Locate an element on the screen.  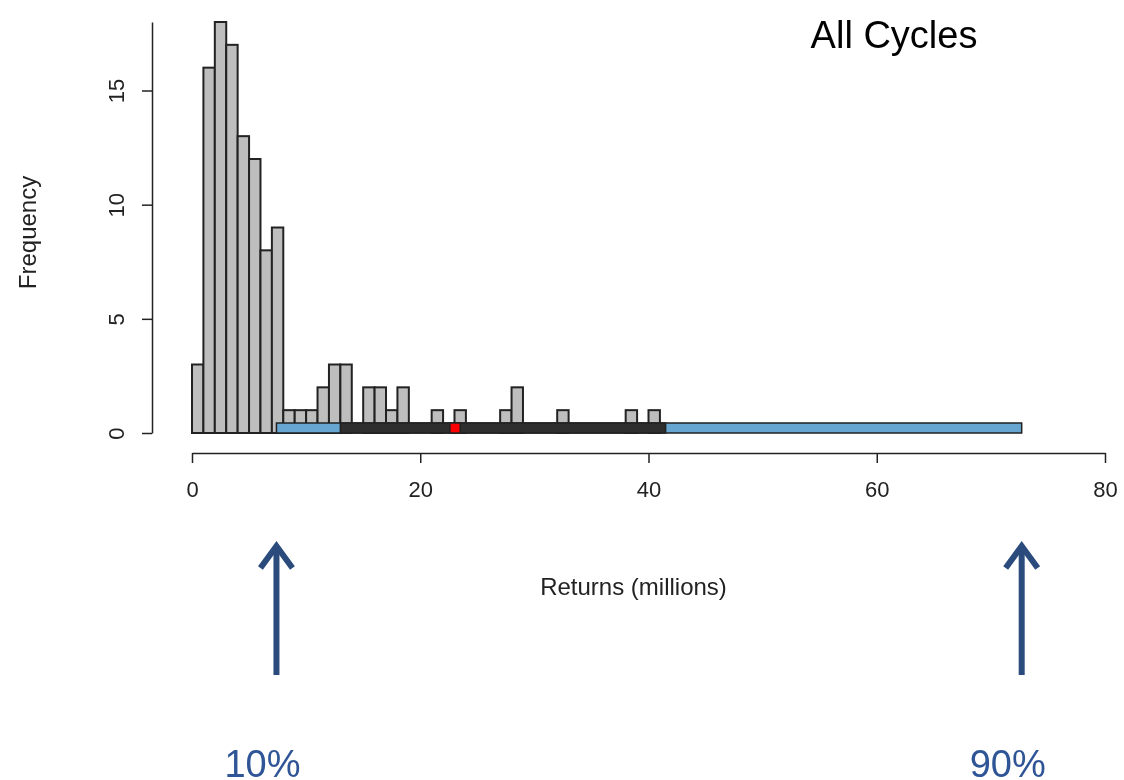
x-tick-label: 60 is located at coordinates (877, 489).